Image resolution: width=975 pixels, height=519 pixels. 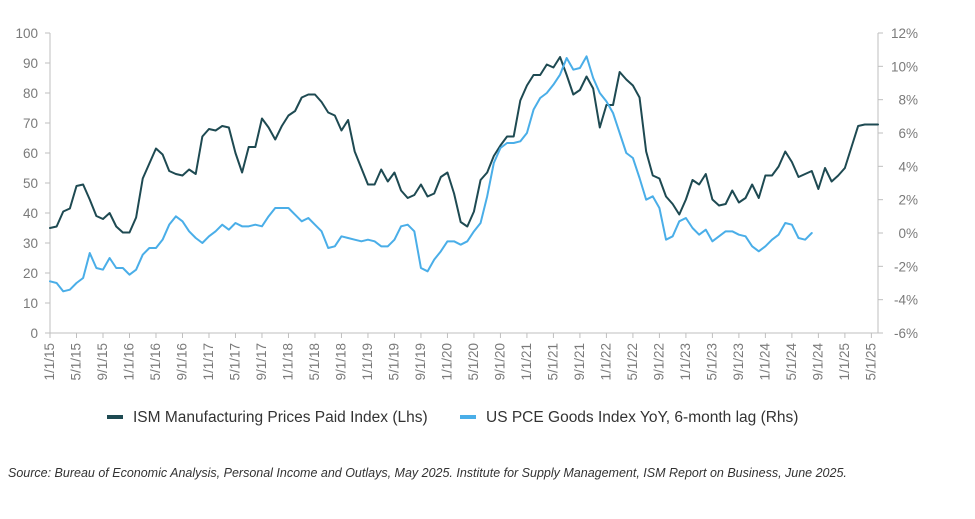 I want to click on x-tick-label: 9/1/22, so click(x=658, y=362).